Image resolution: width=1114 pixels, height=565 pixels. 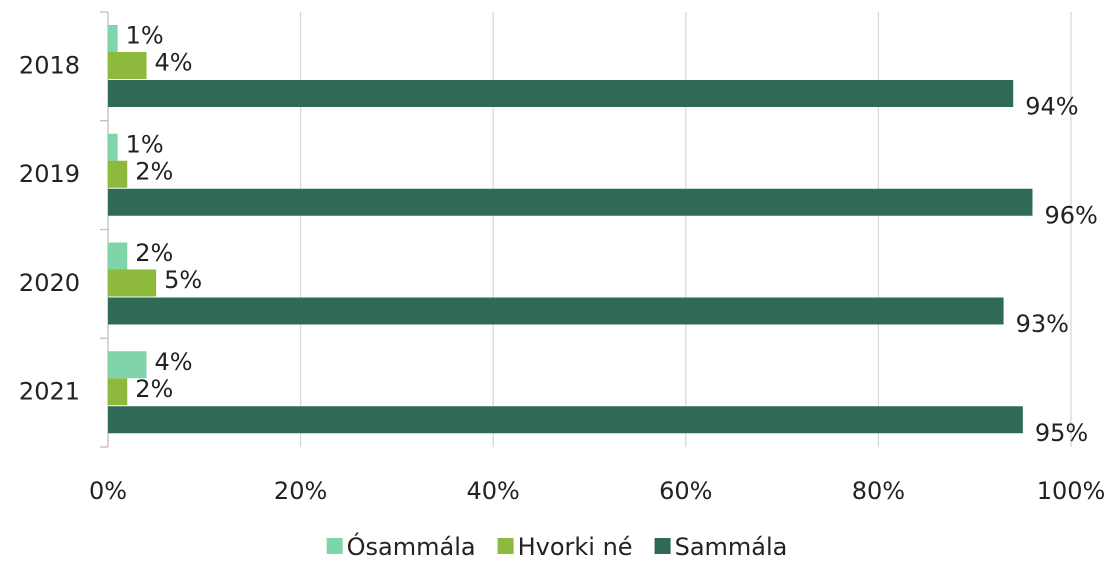 What do you see at coordinates (49, 283) in the screenshot?
I see `y-tick-label: 2020` at bounding box center [49, 283].